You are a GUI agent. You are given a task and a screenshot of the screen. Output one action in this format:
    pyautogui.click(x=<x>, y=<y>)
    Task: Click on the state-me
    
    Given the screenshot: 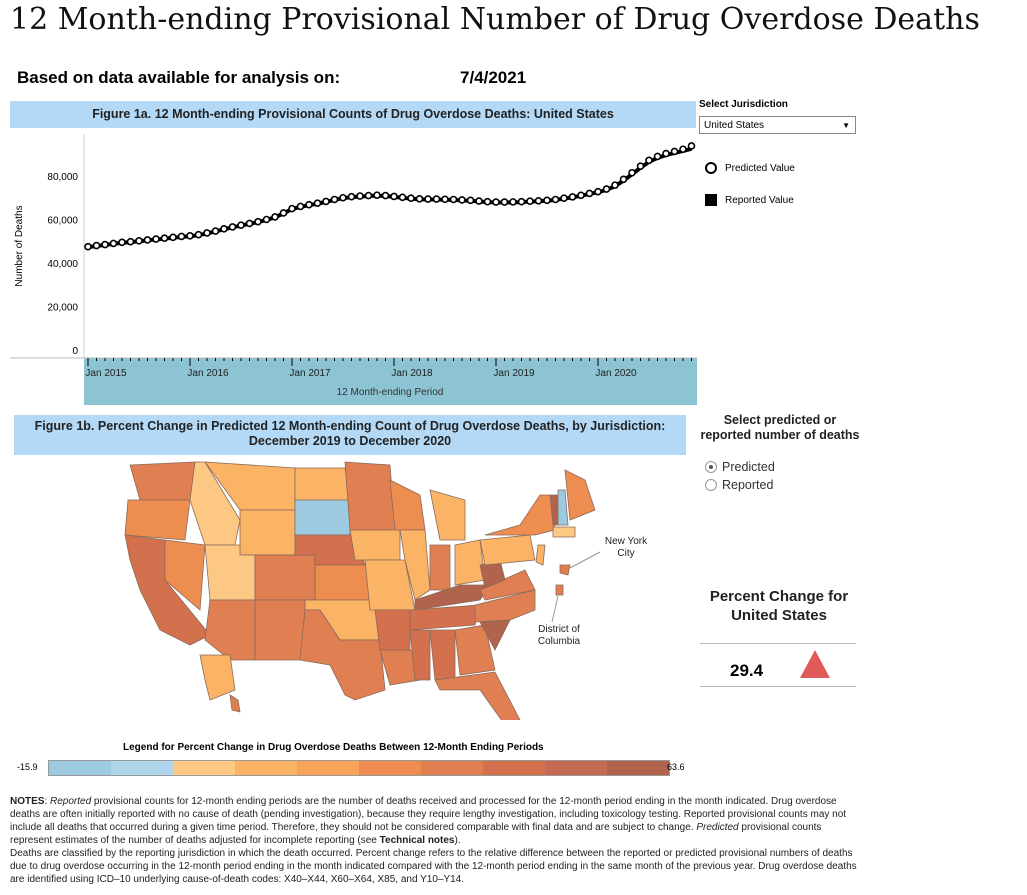 What is the action you would take?
    pyautogui.click(x=580, y=495)
    